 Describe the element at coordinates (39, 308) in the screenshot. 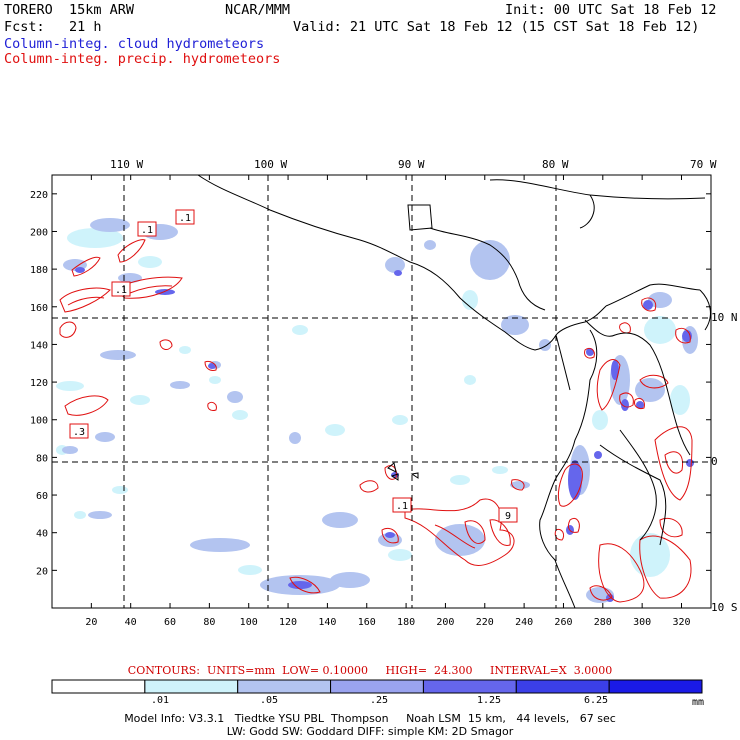

I see `y-tick-label: 160` at that location.